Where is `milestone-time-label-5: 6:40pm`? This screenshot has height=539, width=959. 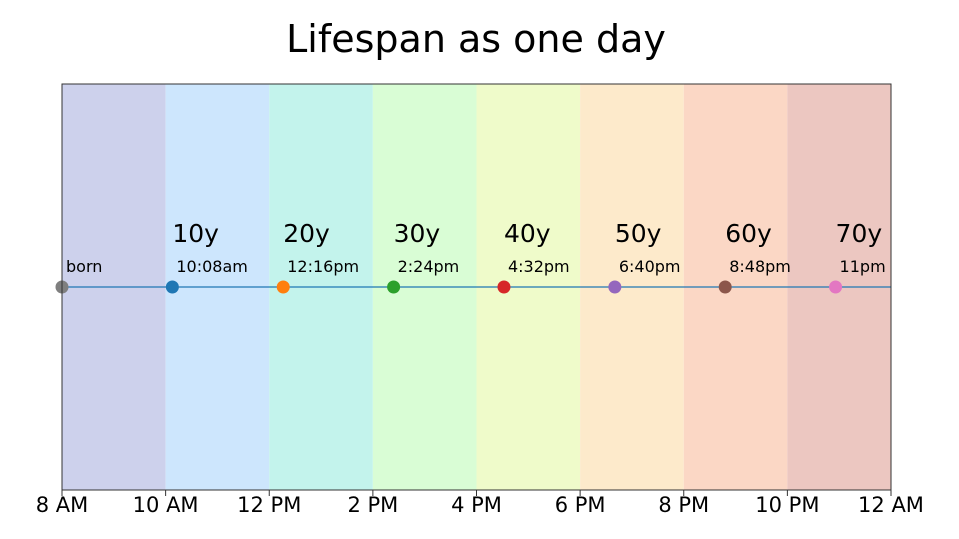
milestone-time-label-5: 6:40pm is located at coordinates (650, 266).